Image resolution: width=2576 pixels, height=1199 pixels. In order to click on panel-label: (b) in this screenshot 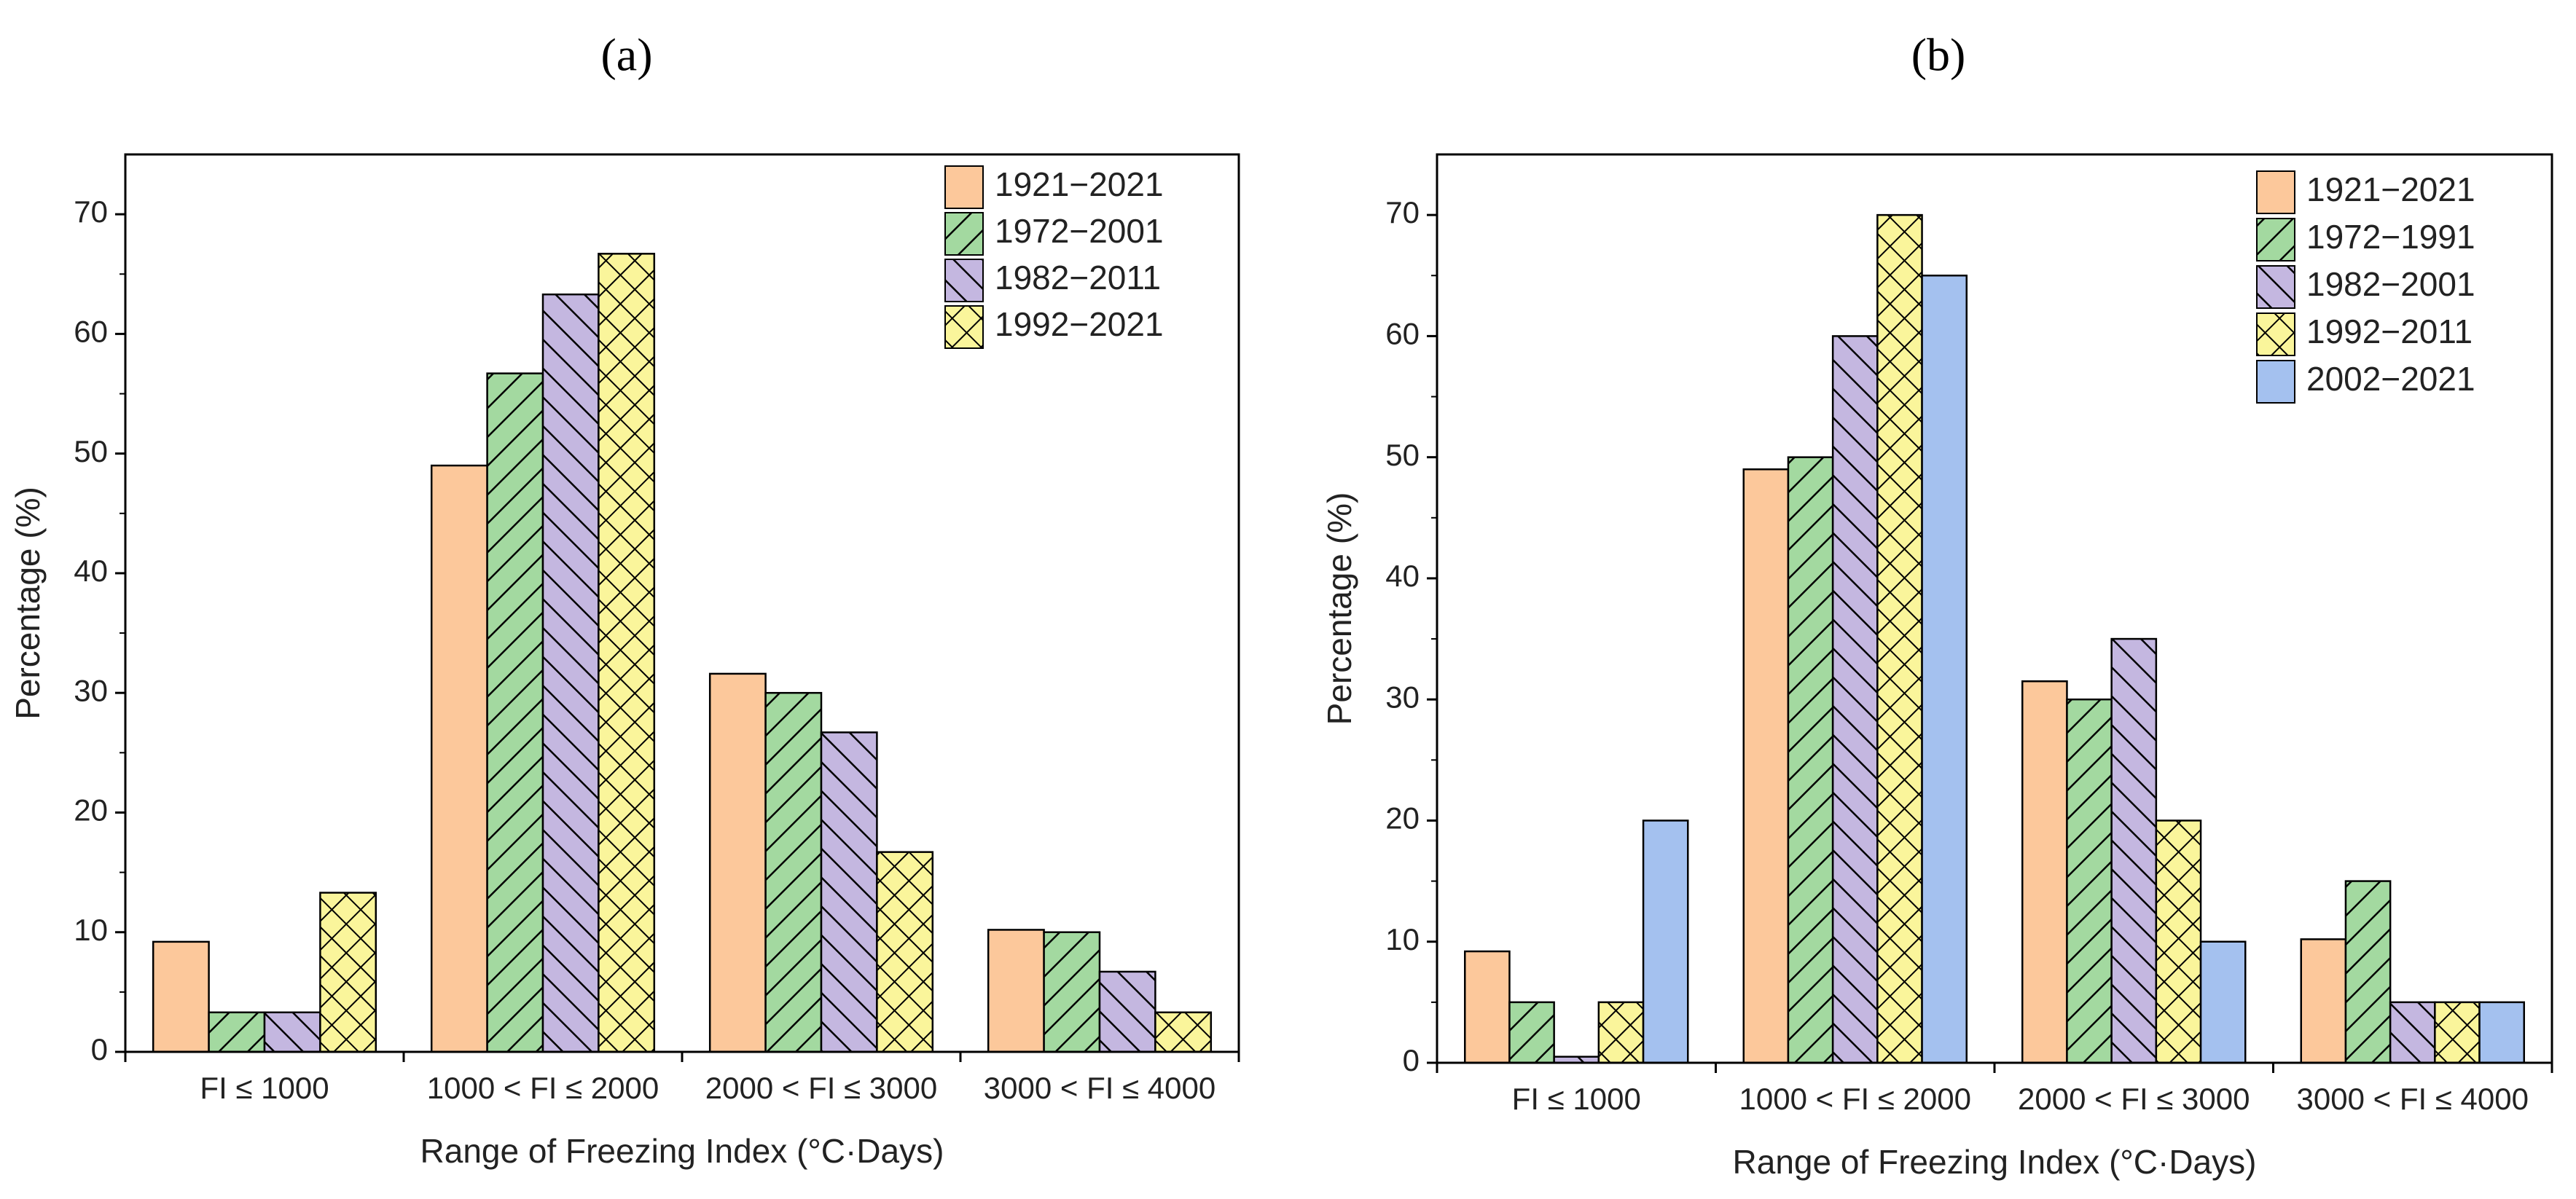, I will do `click(1938, 55)`.